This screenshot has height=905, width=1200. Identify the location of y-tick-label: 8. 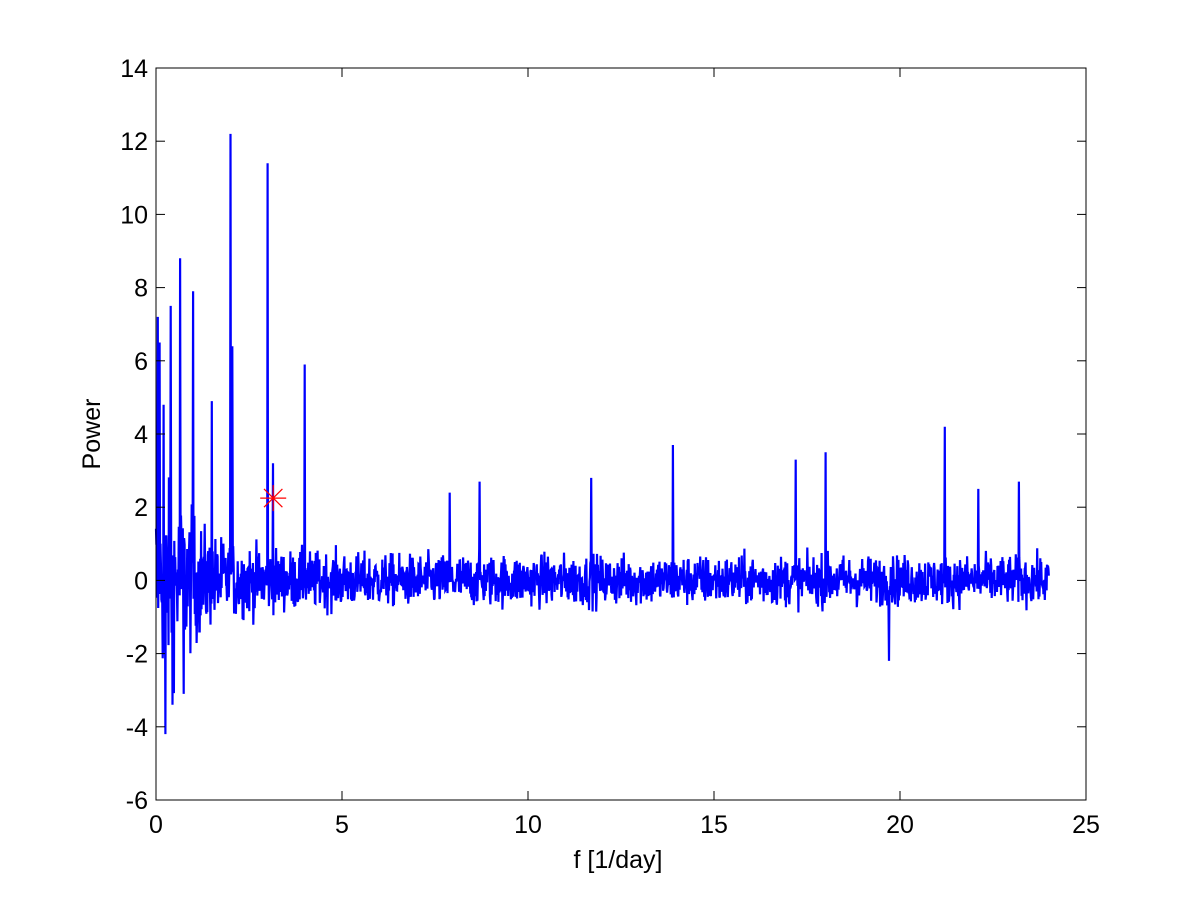
(141, 289).